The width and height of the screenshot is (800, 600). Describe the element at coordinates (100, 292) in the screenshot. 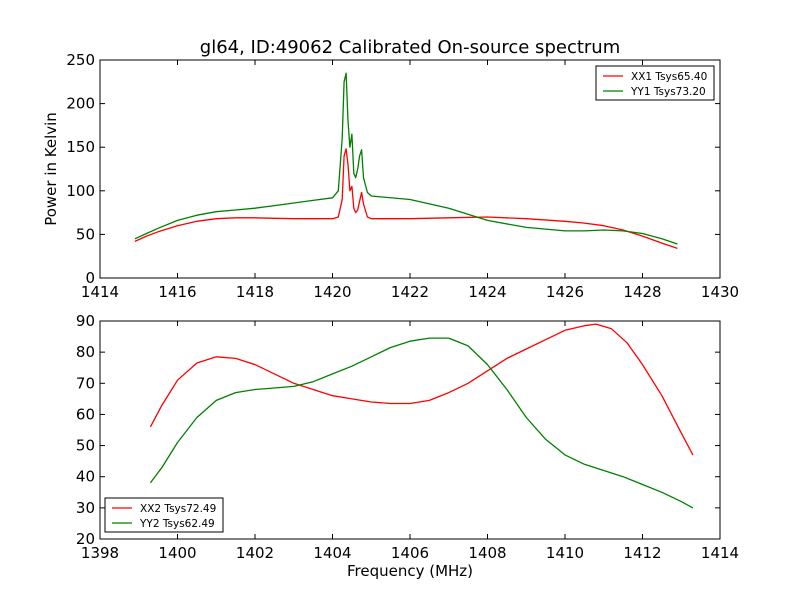

I see `top-x-tick-label: 1414` at that location.